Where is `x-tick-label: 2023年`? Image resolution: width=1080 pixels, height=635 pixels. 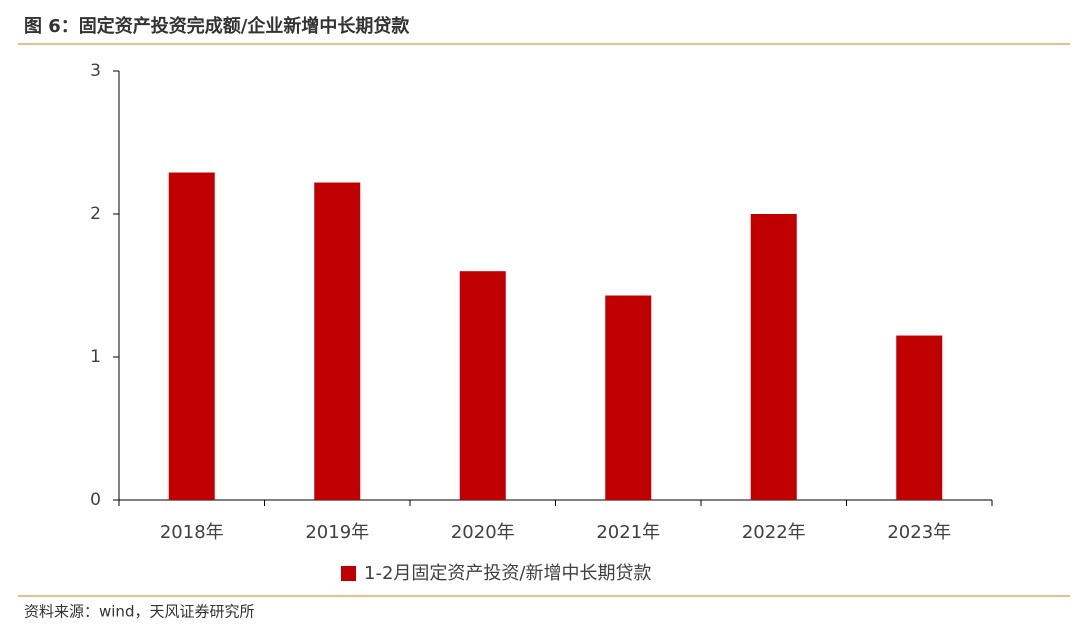
x-tick-label: 2023年 is located at coordinates (919, 532).